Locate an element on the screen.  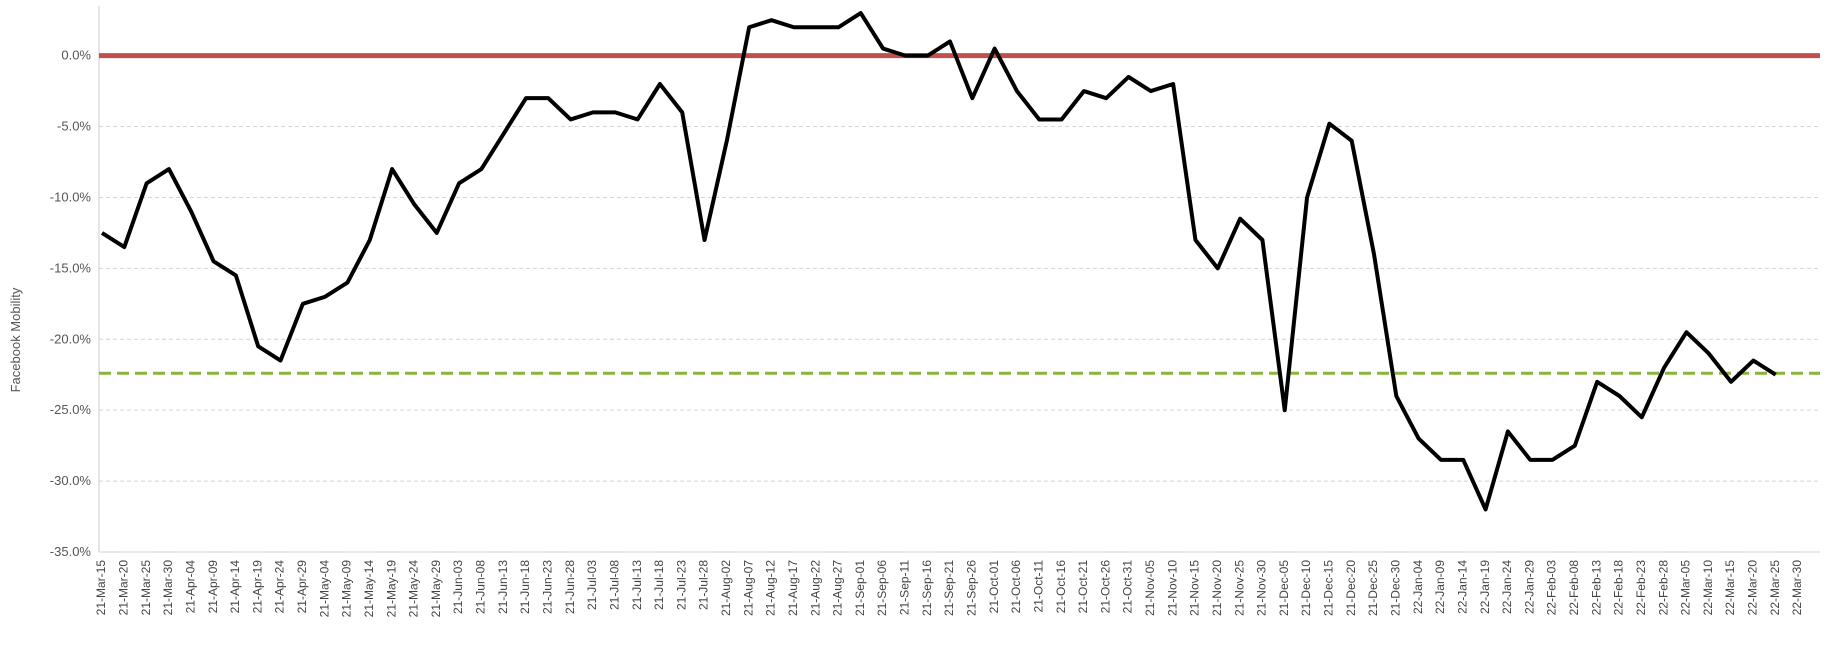
y-tick-label: -15.0% is located at coordinates (71, 267).